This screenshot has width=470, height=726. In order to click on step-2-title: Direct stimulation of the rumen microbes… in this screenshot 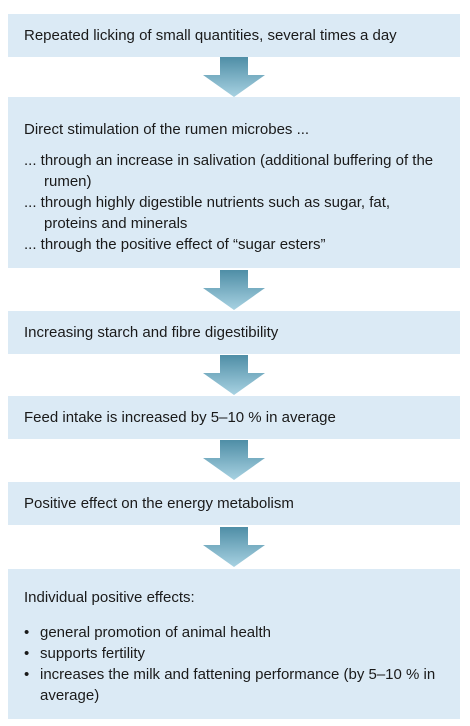, I will do `click(167, 129)`.